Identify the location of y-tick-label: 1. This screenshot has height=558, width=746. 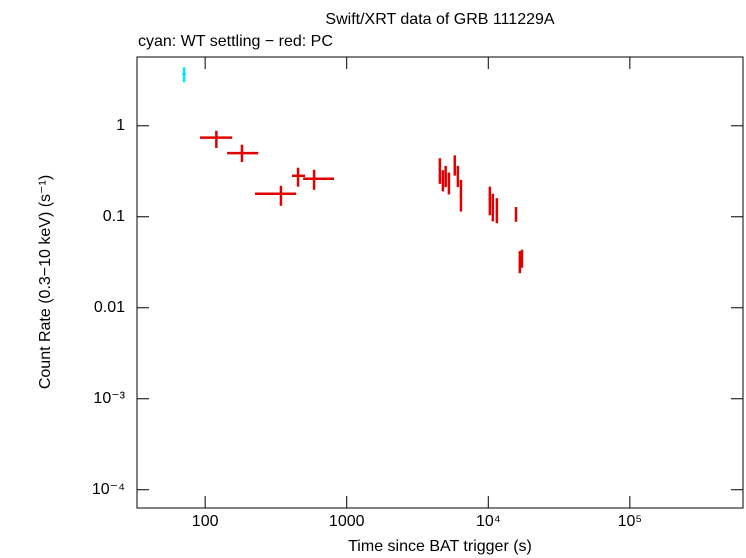
(120, 125).